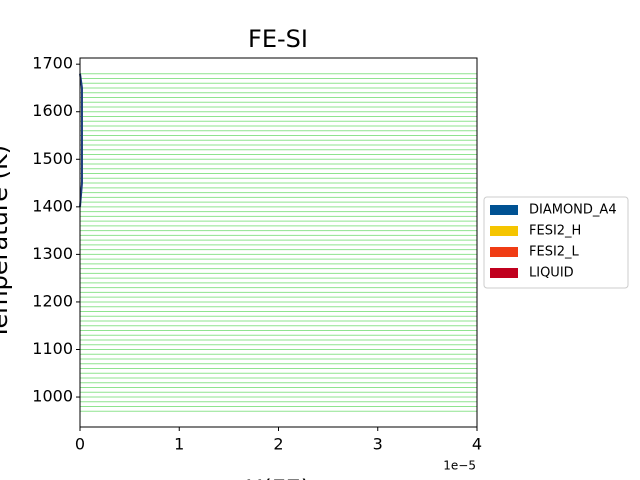 This screenshot has height=480, width=640. I want to click on chart-title: FE-SI, so click(278, 39).